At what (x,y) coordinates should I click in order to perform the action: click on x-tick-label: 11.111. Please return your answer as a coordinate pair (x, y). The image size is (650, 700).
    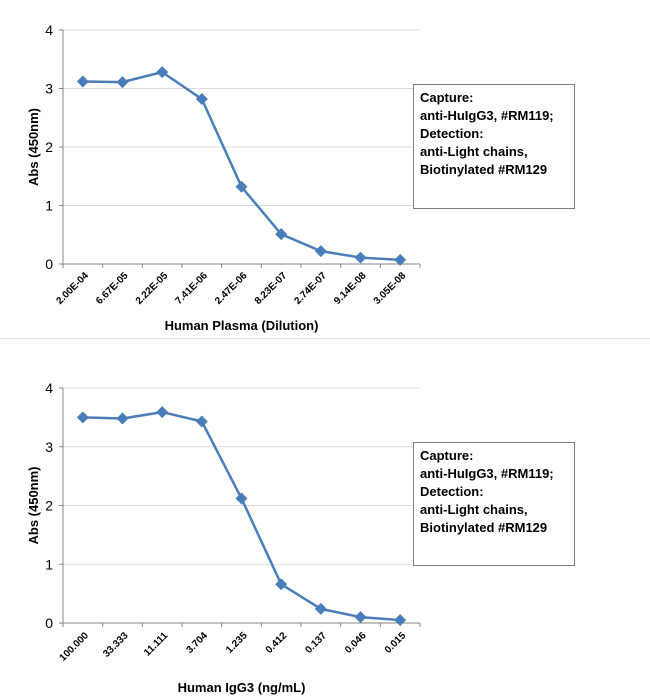
    Looking at the image, I should click on (156, 644).